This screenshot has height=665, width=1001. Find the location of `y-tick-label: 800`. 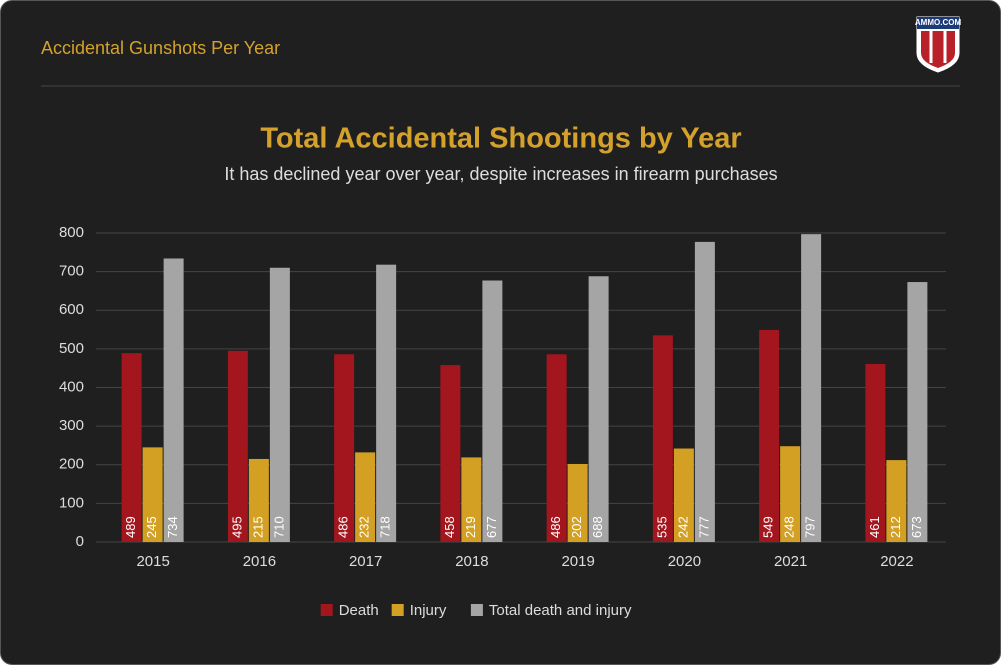

y-tick-label: 800 is located at coordinates (71, 232).